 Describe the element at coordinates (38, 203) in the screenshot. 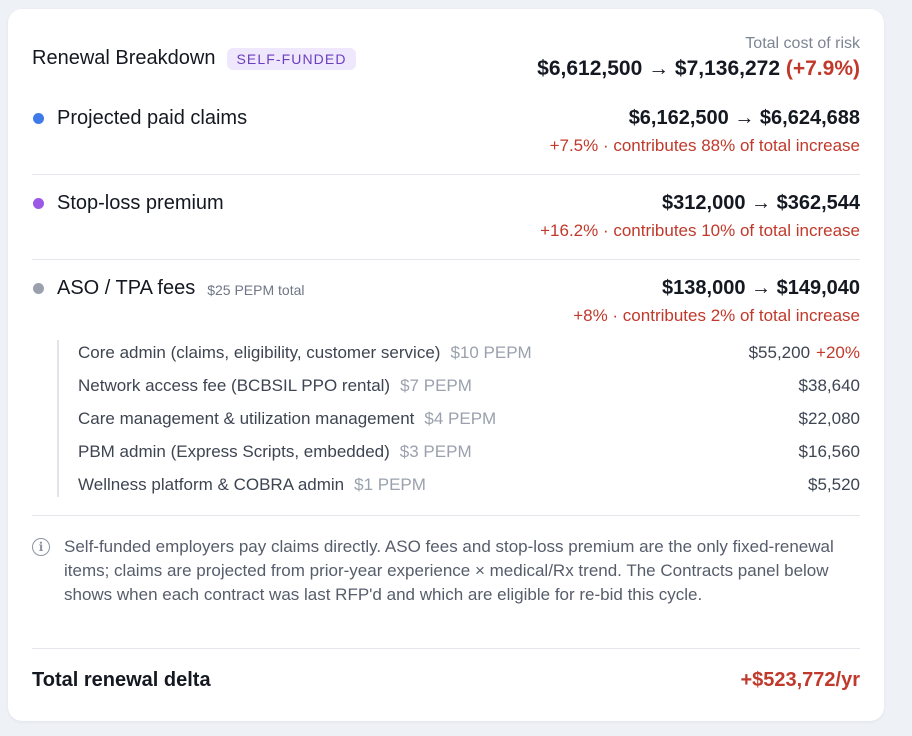

I see `stop-loss-dot-icon` at that location.